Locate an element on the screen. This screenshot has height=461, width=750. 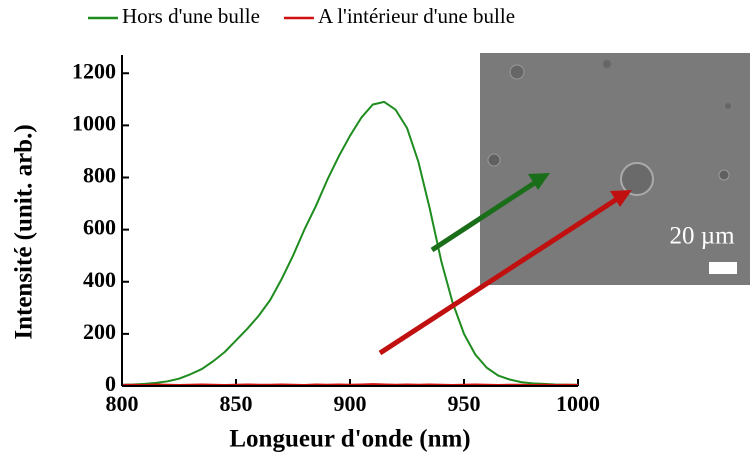
scale-bar is located at coordinates (723, 268).